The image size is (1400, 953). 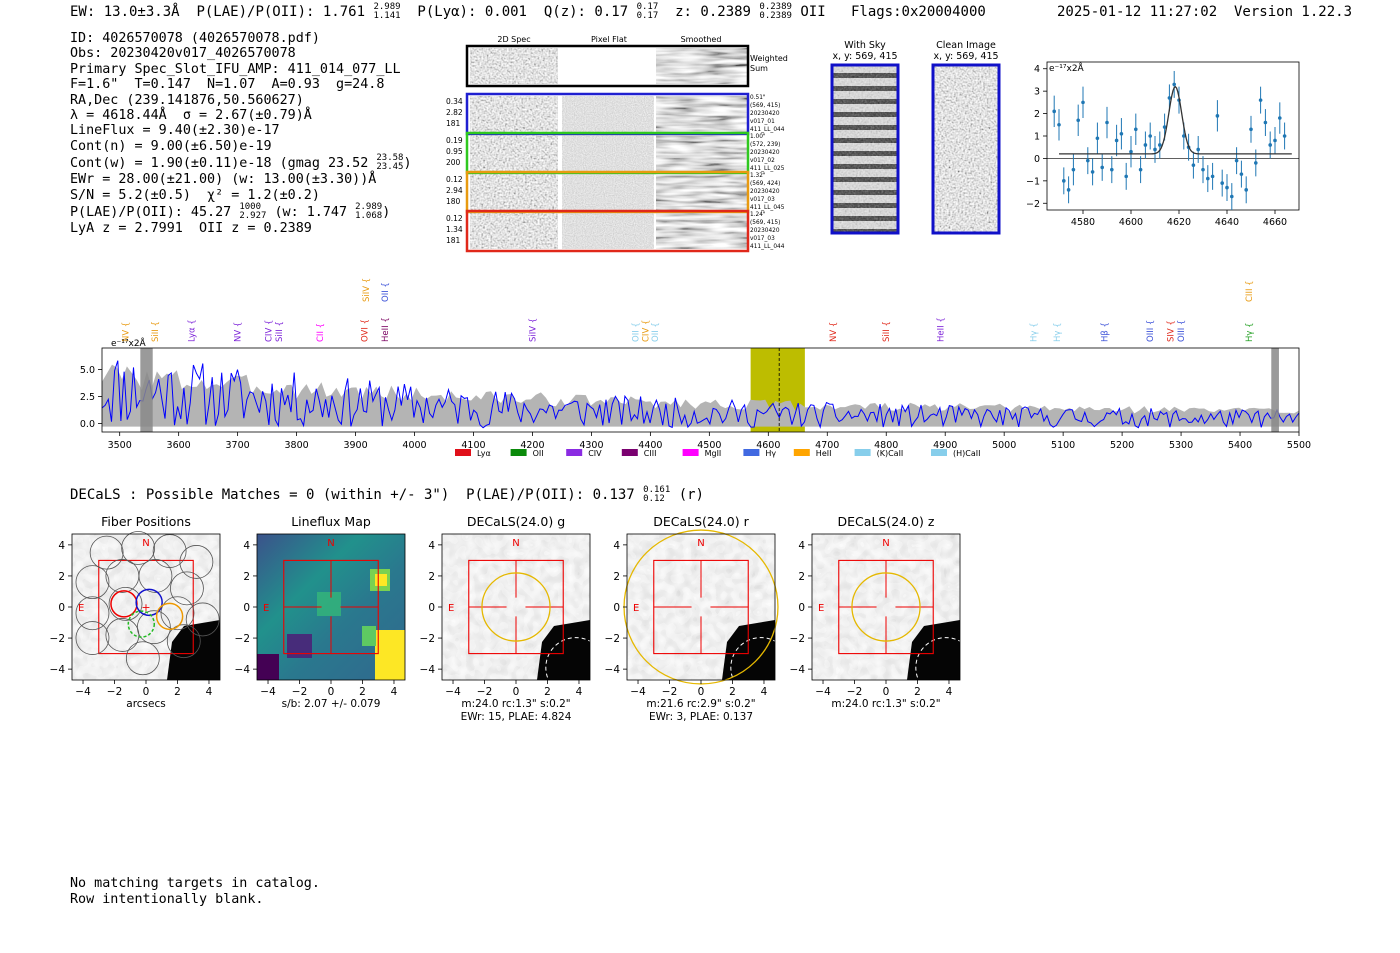 What do you see at coordinates (125, 12) in the screenshot?
I see `ew-value: EW: 13.0±3.3Å` at bounding box center [125, 12].